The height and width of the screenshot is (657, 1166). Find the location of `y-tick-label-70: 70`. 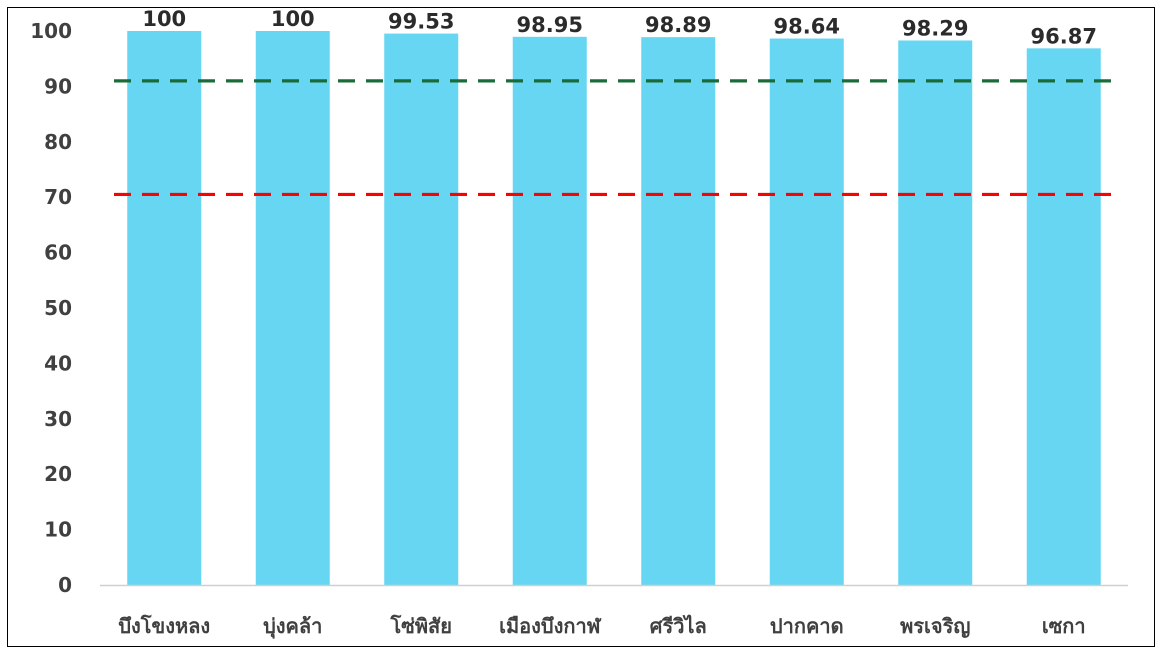

y-tick-label-70: 70 is located at coordinates (58, 197).